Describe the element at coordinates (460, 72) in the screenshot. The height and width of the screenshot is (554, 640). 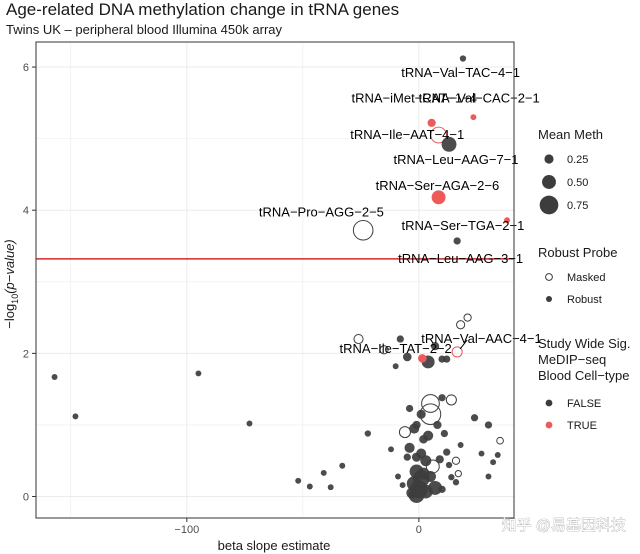
I see `point-label: tRNA−Val−TAC−4−1` at that location.